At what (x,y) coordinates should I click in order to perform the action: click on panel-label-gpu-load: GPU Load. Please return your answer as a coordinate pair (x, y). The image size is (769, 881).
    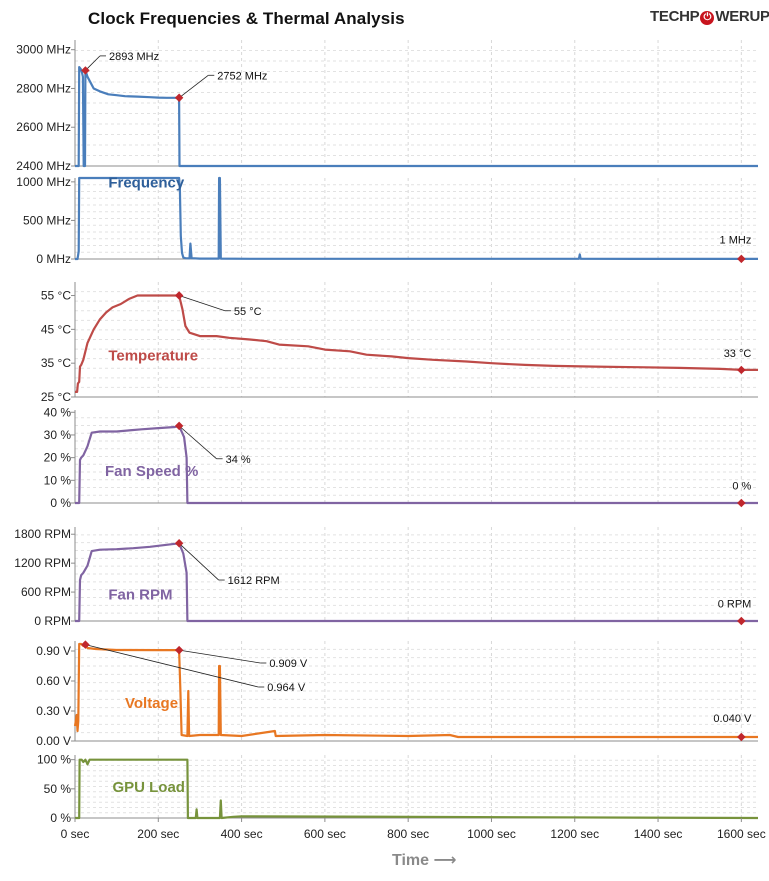
    Looking at the image, I should click on (148, 787).